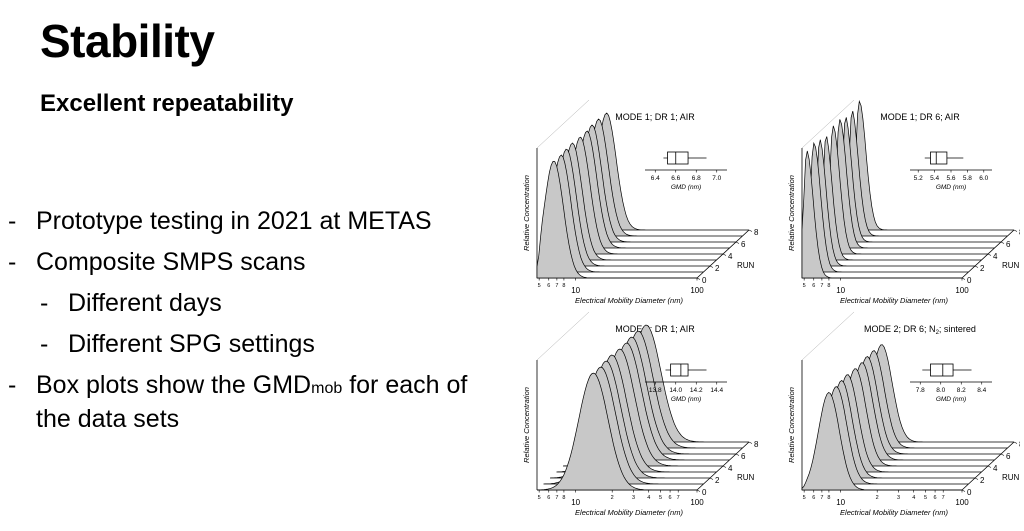 This screenshot has height=531, width=1024. What do you see at coordinates (957, 329) in the screenshot?
I see `chart-title-suffix: ; sintered` at bounding box center [957, 329].